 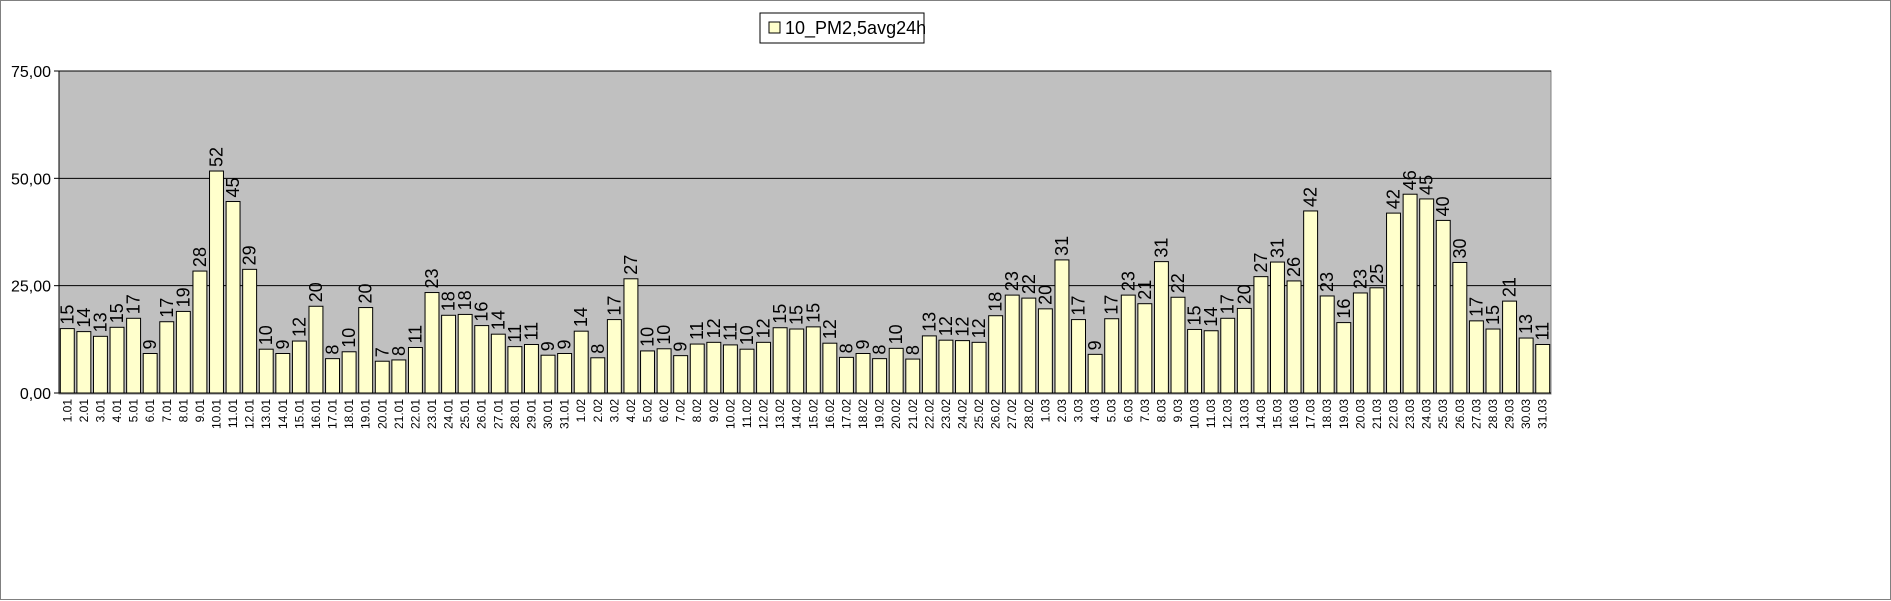 What do you see at coordinates (31, 72) in the screenshot?
I see `y-tick-label: 75,00` at bounding box center [31, 72].